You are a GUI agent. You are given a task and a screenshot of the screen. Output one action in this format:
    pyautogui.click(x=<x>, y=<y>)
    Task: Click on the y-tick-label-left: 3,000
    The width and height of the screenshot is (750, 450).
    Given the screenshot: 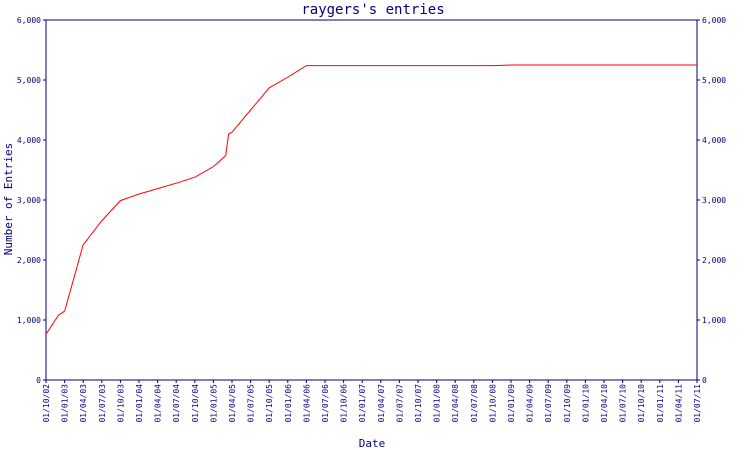 What is the action you would take?
    pyautogui.click(x=29, y=200)
    